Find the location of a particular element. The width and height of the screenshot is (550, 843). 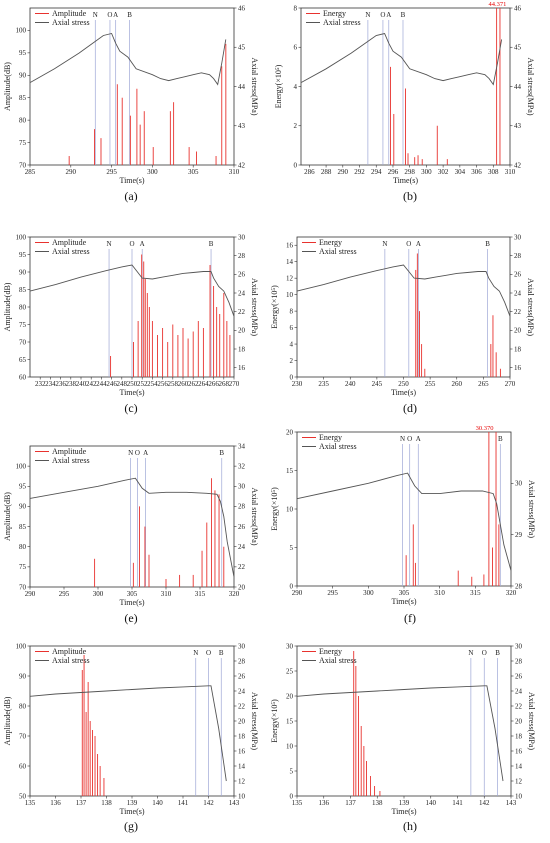

x-tick-label: 135 is located at coordinates (30, 803).